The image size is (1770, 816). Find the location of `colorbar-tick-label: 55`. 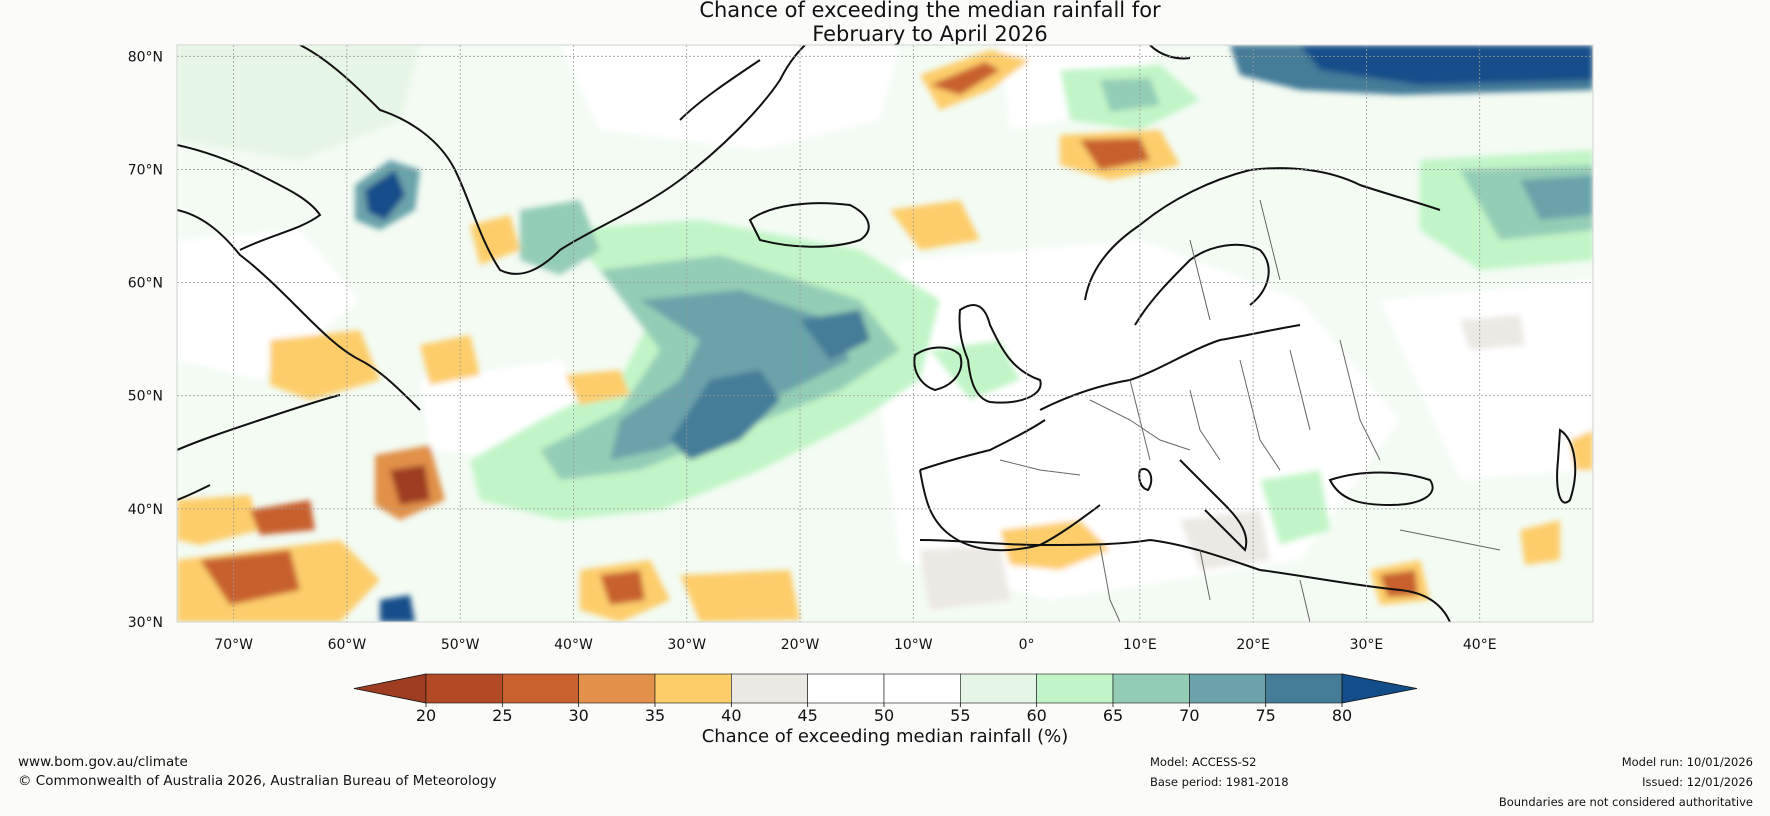

colorbar-tick-label: 55 is located at coordinates (960, 715).